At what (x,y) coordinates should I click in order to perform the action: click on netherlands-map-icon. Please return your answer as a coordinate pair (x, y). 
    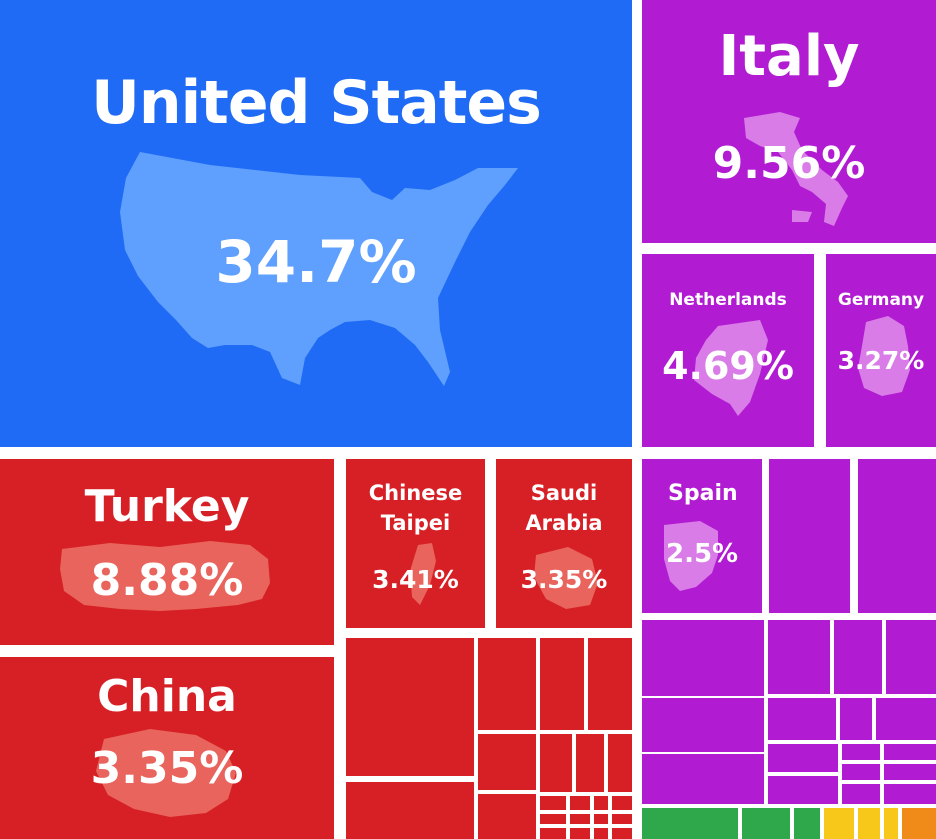
    Looking at the image, I should click on (731, 368).